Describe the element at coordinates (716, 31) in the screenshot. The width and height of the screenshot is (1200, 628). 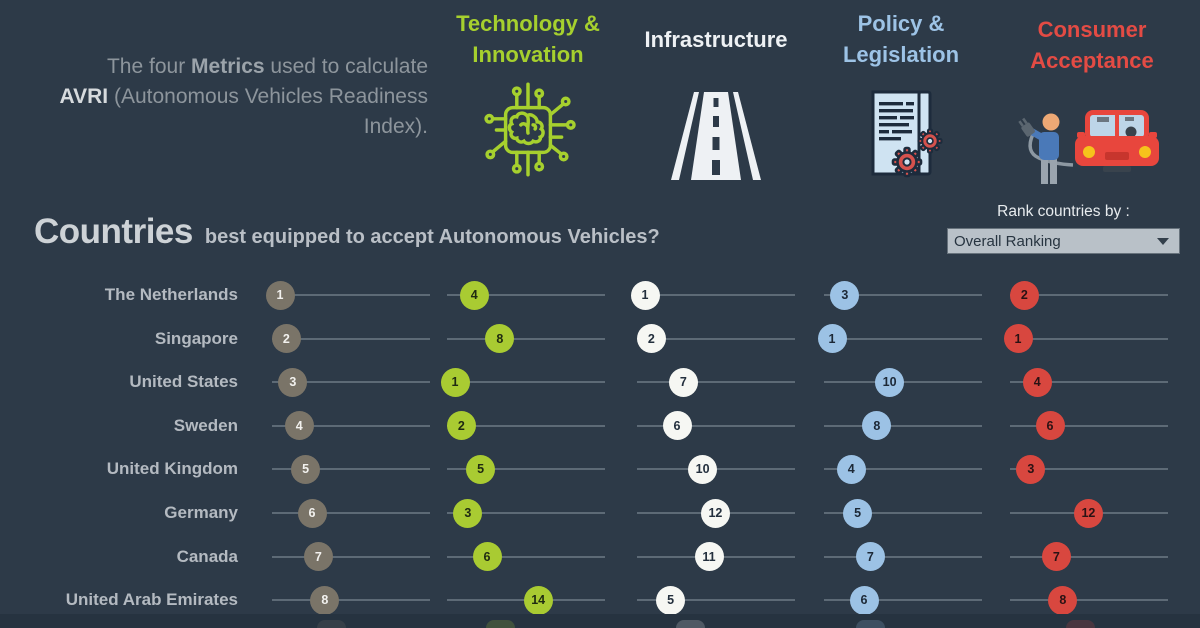
I see `metric-infrastructure-title: Infrastructure` at that location.